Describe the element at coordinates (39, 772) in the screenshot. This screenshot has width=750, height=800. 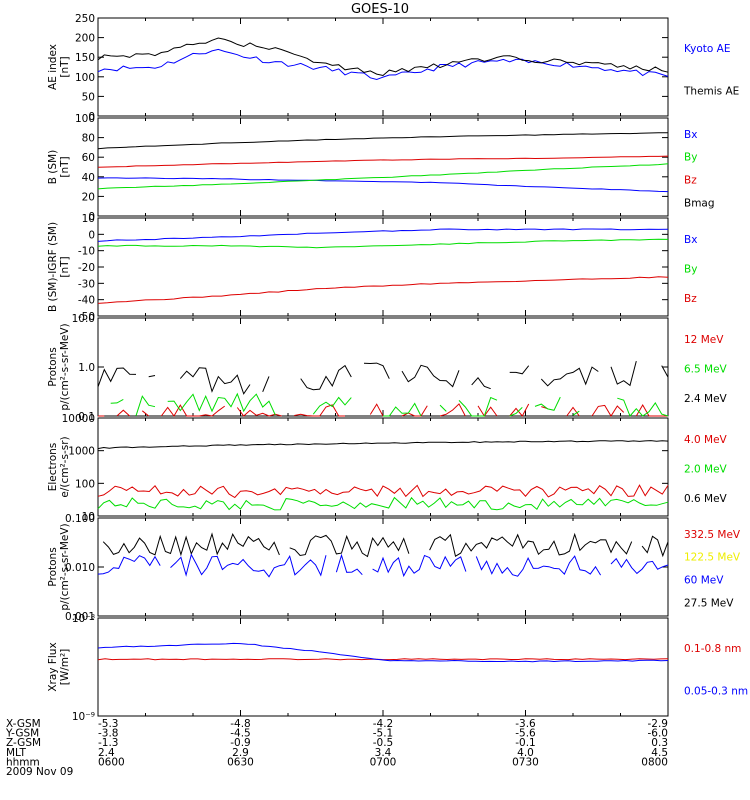
I see `footer-date: 2009 Nov 09` at that location.